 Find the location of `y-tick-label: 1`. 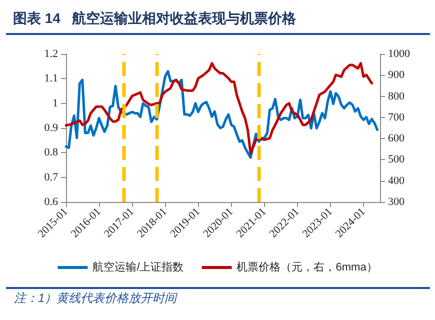

y-tick-label: 1 is located at coordinates (55, 103).